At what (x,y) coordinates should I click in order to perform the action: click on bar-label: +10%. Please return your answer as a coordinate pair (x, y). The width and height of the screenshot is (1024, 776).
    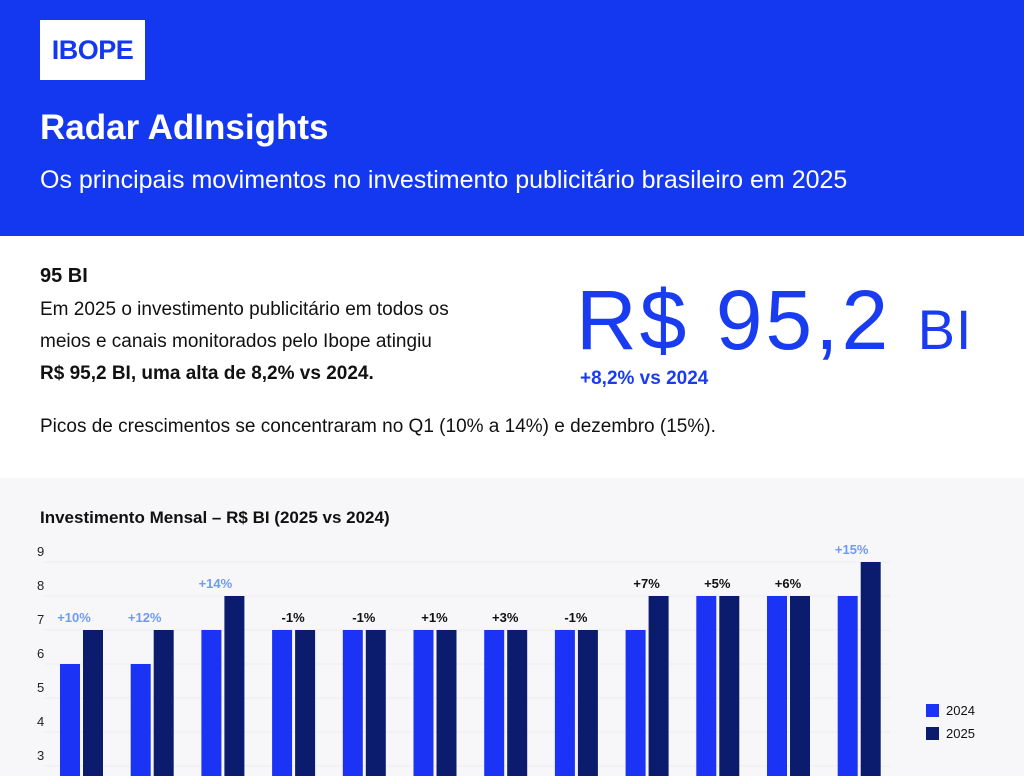
    Looking at the image, I should click on (74, 617).